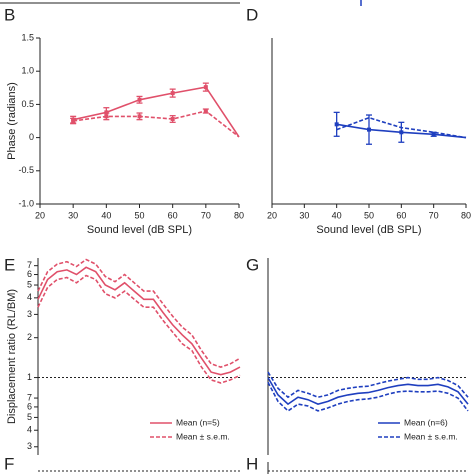 The image size is (474, 474). Describe the element at coordinates (26, 203) in the screenshot. I see `y-tick-label: -1.0` at that location.